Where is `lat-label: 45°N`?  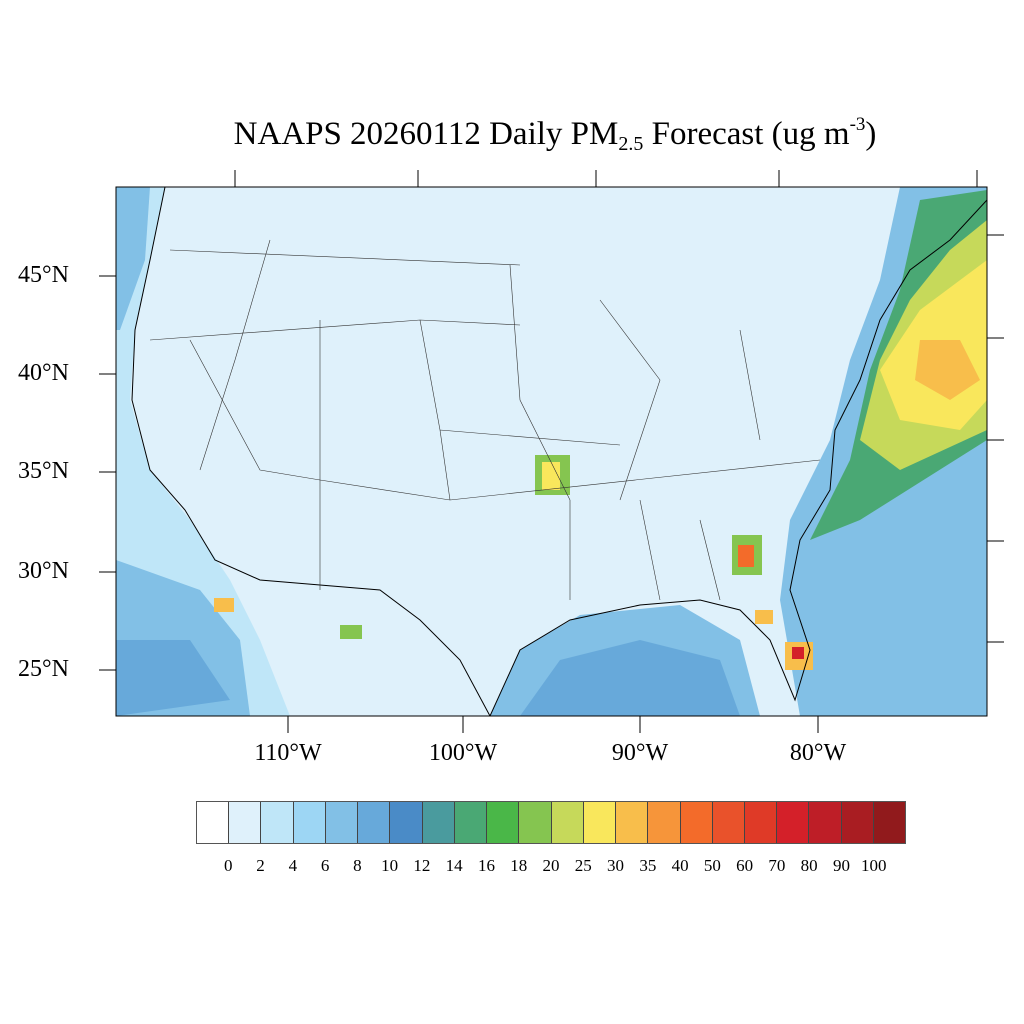 lat-label: 45°N is located at coordinates (43, 275).